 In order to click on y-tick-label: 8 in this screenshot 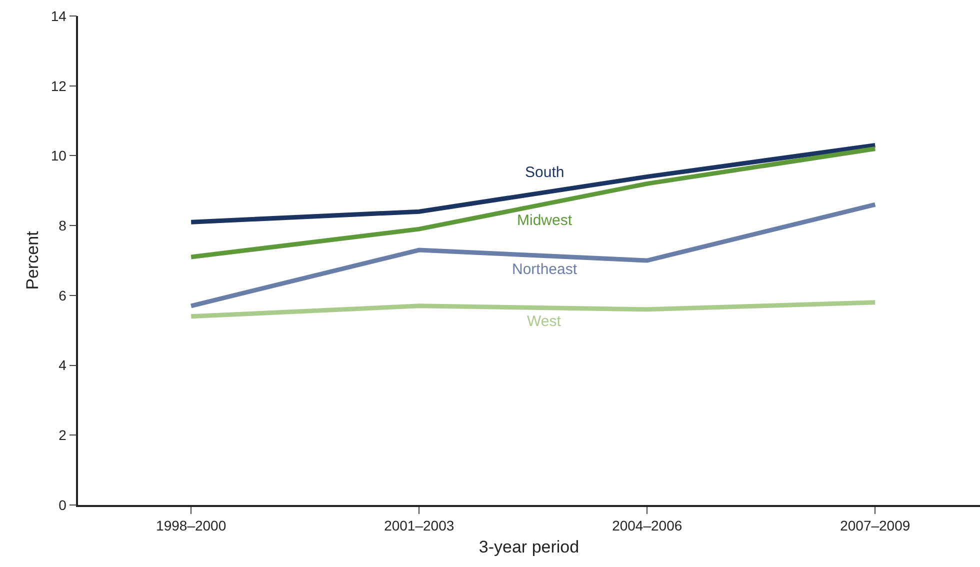, I will do `click(62, 225)`.